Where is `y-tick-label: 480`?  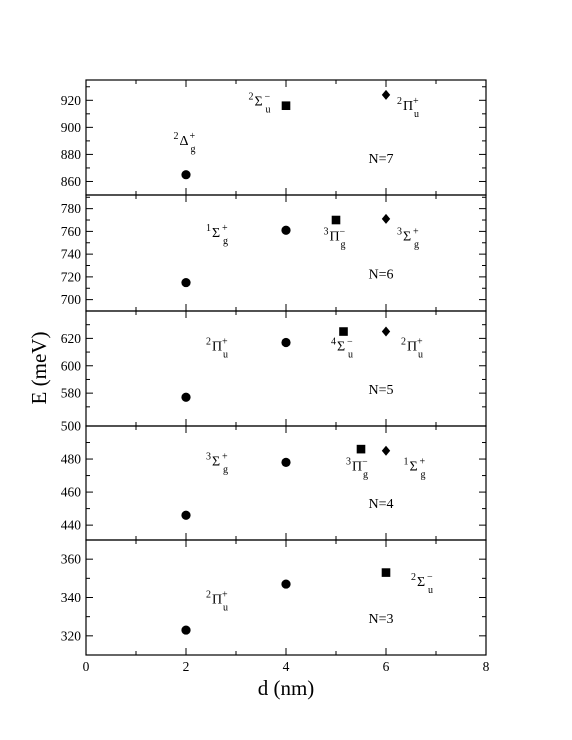
y-tick-label: 480 is located at coordinates (71, 459).